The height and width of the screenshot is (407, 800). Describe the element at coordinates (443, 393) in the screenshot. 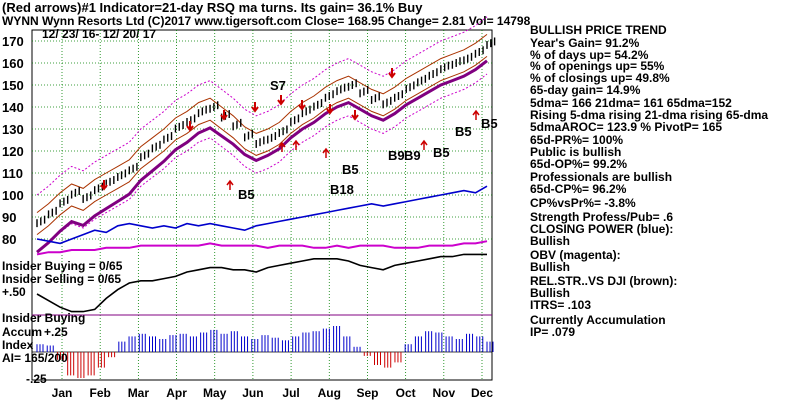

I see `month-label: Nov` at that location.